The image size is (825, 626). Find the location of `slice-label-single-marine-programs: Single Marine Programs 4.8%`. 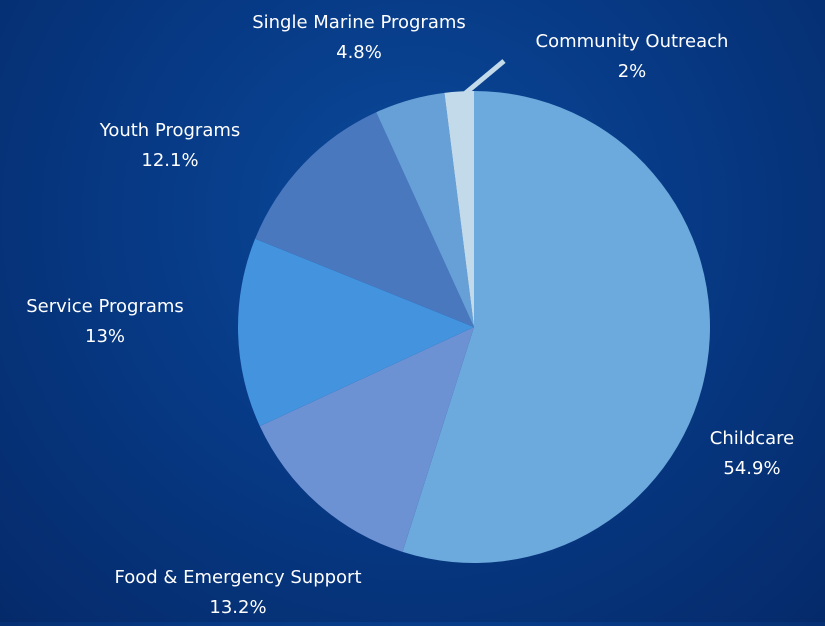

slice-label-single-marine-programs: Single Marine Programs 4.8% is located at coordinates (359, 38).